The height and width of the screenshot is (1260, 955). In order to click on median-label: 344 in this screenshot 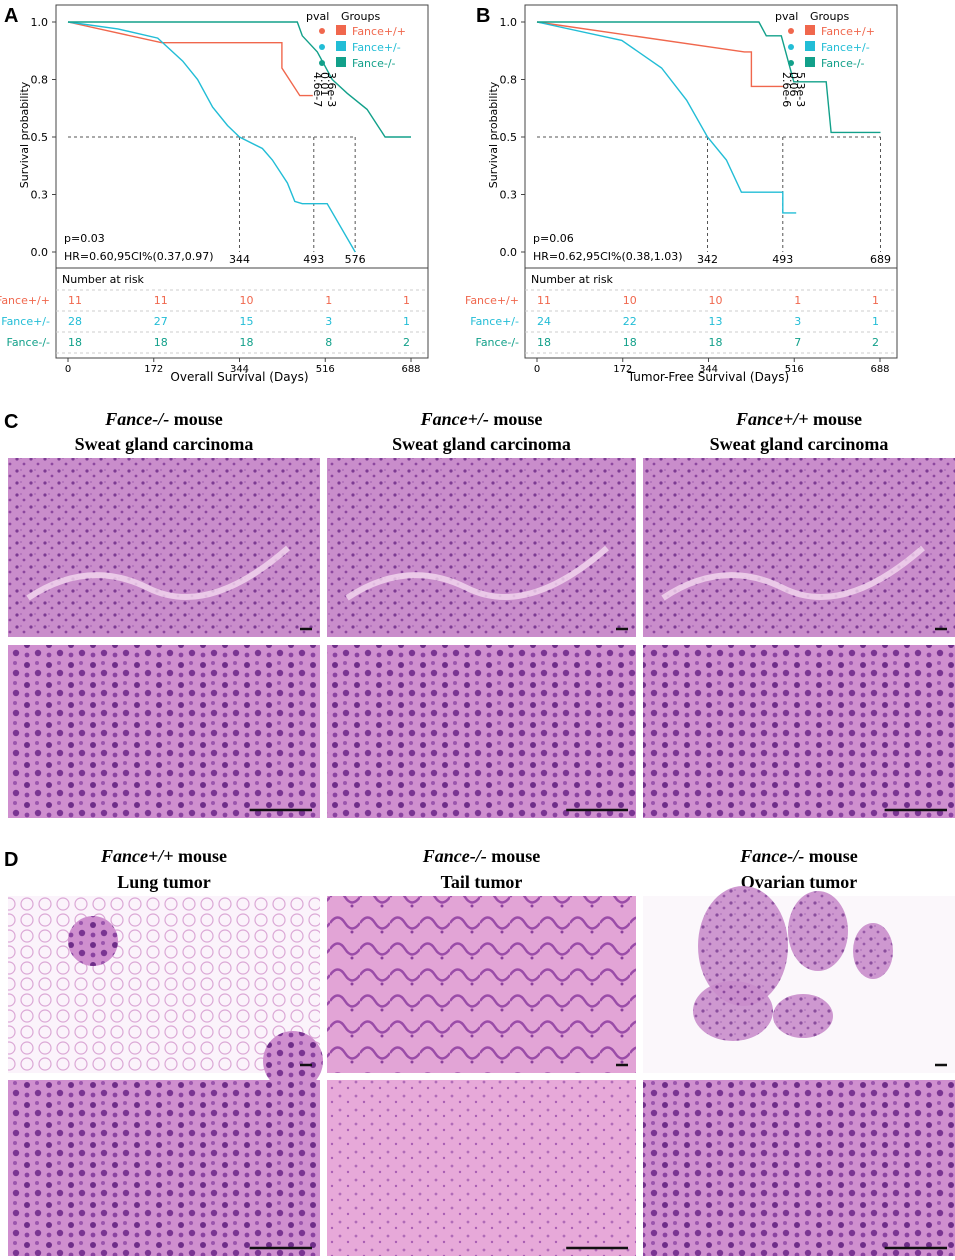, I will do `click(239, 259)`.